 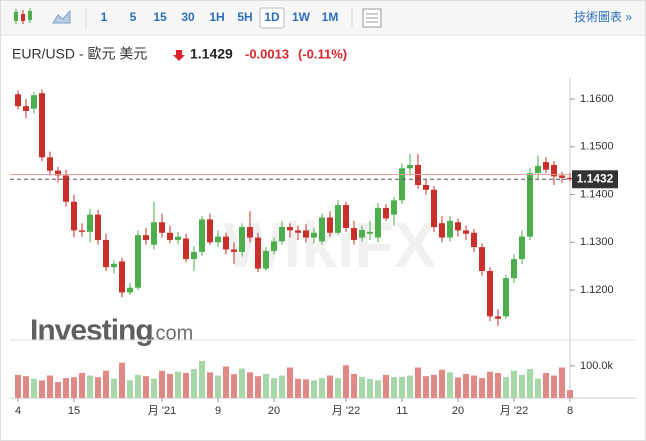 What do you see at coordinates (372, 18) in the screenshot?
I see `indicator-icon` at bounding box center [372, 18].